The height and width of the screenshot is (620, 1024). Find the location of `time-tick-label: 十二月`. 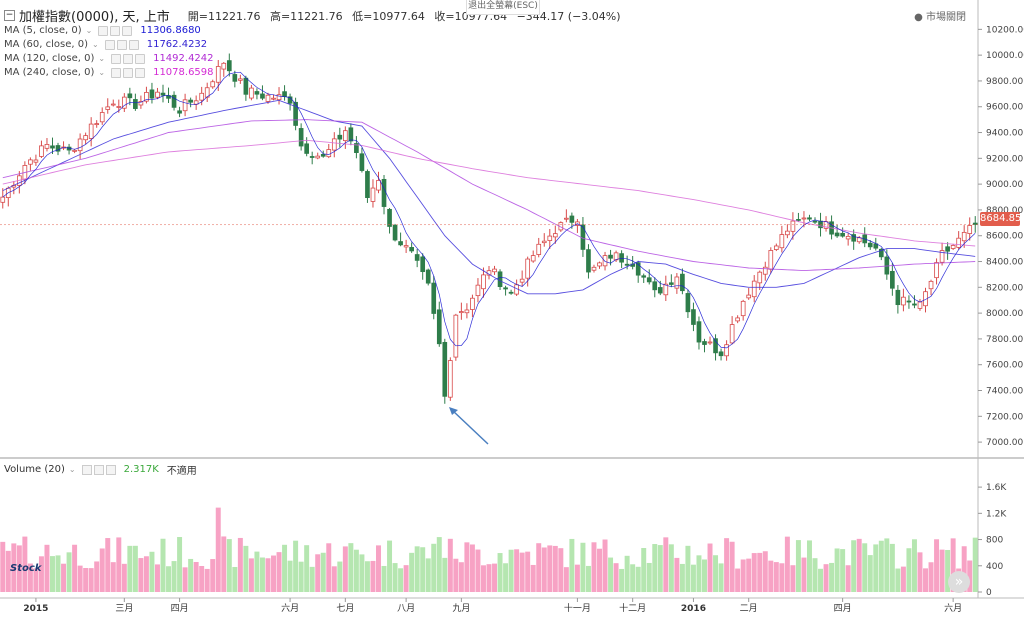

time-tick-label: 十二月 is located at coordinates (632, 608).